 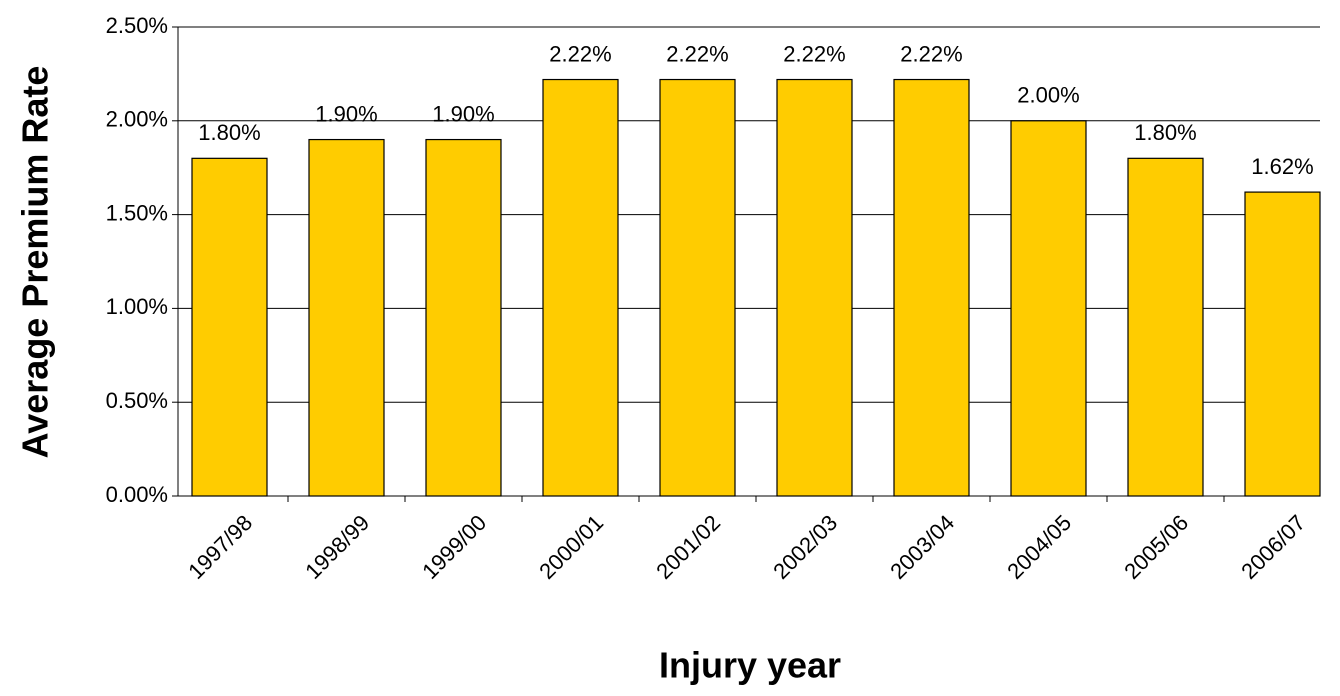 I want to click on y-axis-title: Average Premium Rate, so click(x=35, y=262).